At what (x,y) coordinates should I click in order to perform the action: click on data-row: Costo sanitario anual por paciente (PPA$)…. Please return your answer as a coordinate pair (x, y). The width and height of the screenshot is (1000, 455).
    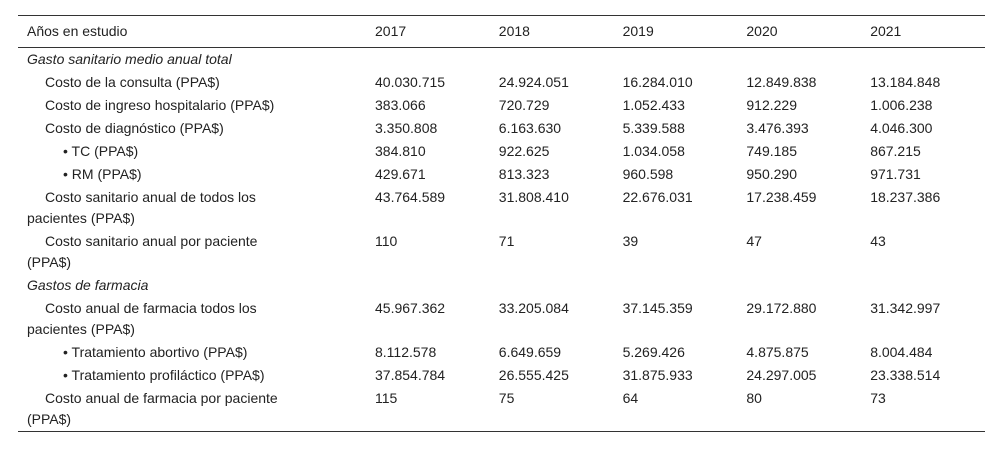
    Looking at the image, I should click on (501, 252).